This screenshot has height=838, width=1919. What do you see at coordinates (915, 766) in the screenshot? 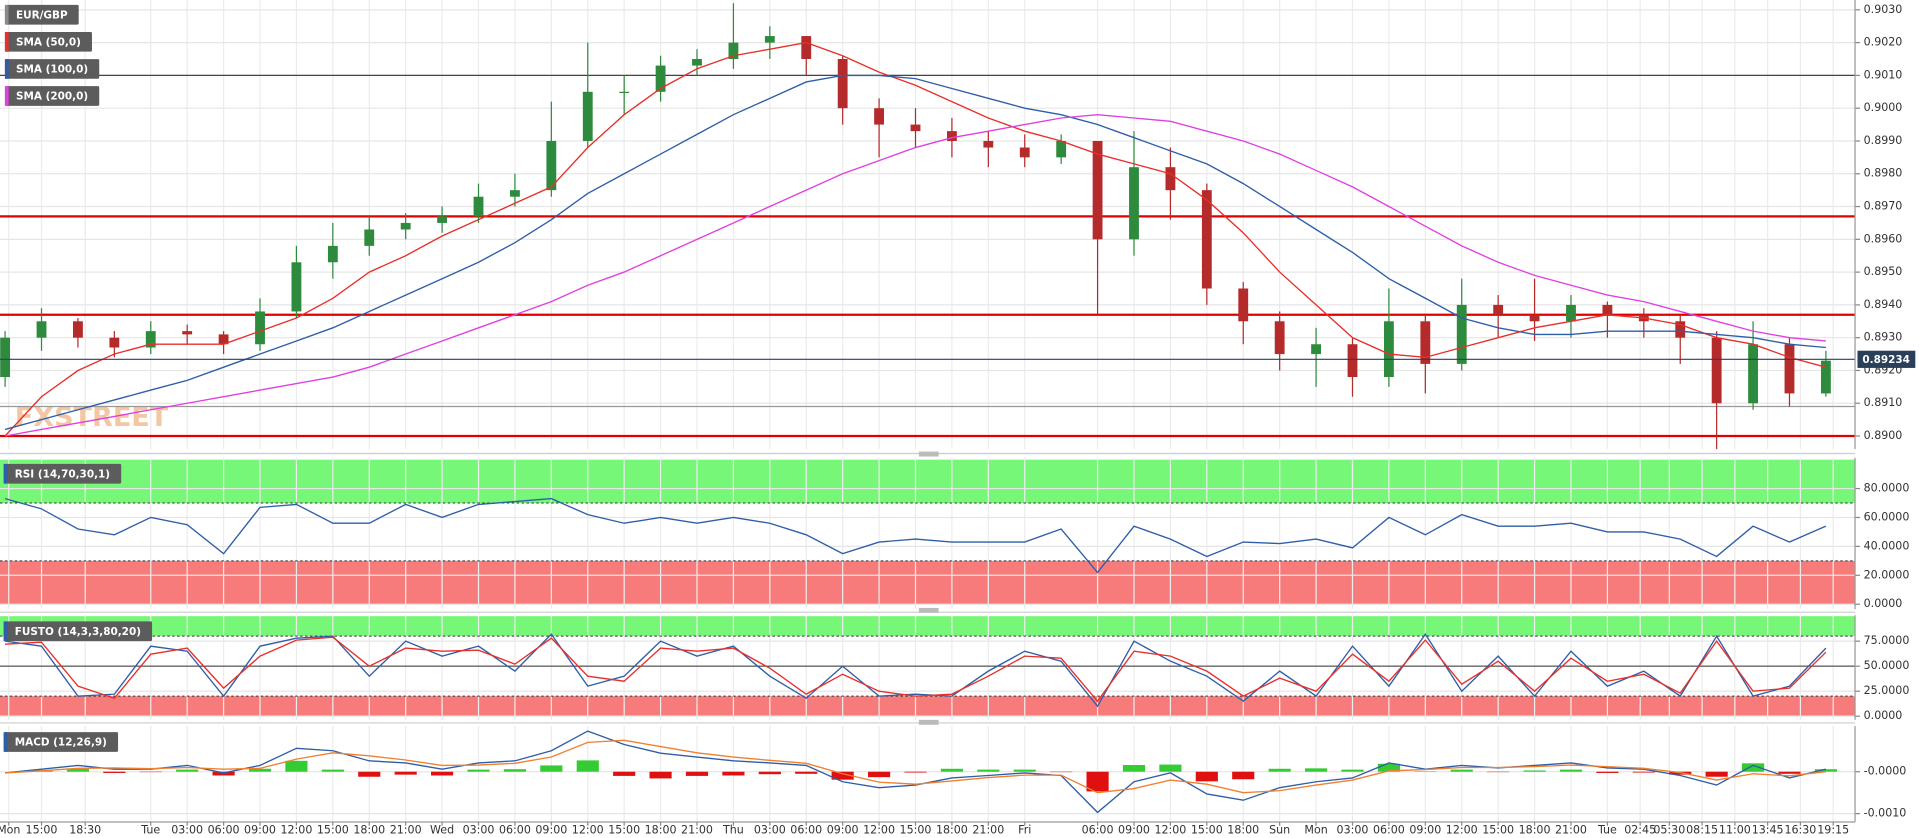
I see `macd-line` at bounding box center [915, 766].